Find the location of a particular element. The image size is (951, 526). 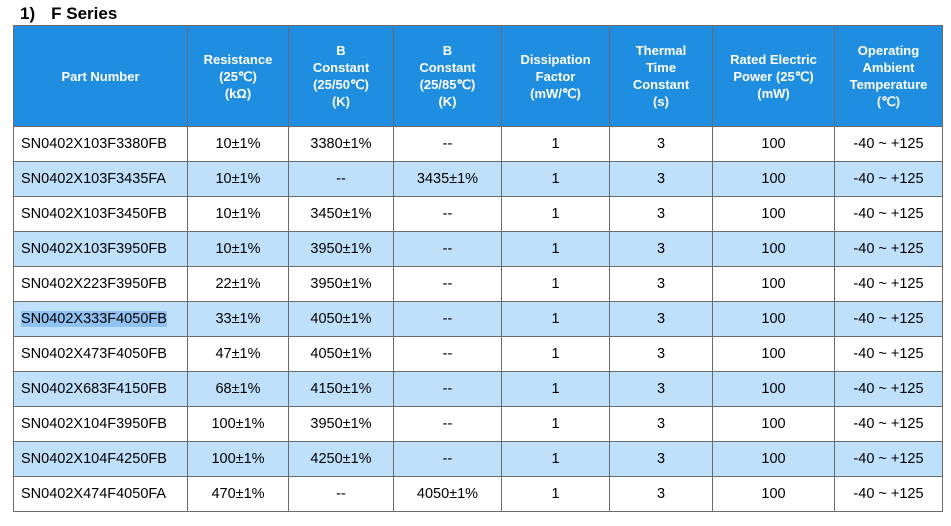

part-number-cell: SN0402X103F3450FB is located at coordinates (100, 214).